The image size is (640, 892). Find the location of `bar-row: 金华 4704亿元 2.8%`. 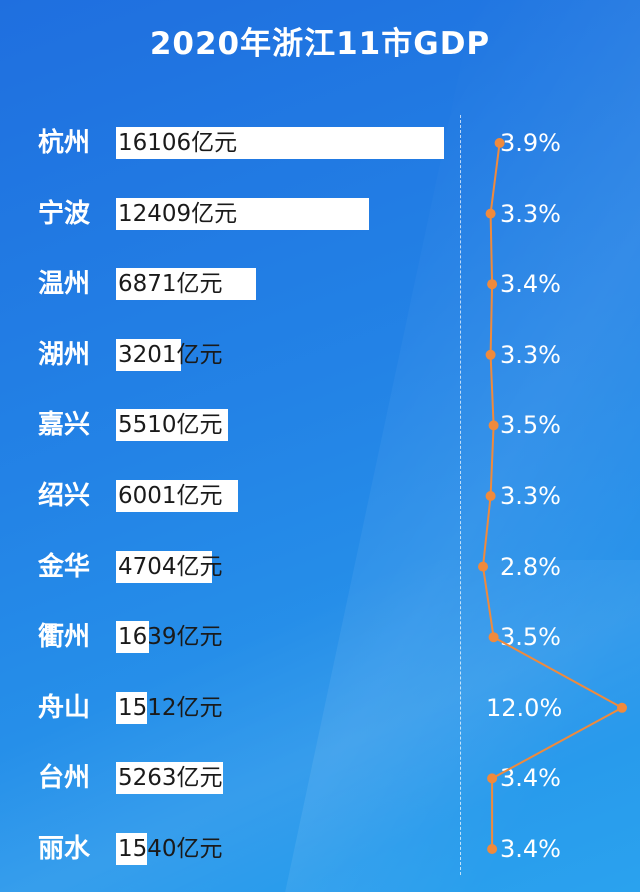

bar-row: 金华 4704亿元 2.8% is located at coordinates (320, 567).